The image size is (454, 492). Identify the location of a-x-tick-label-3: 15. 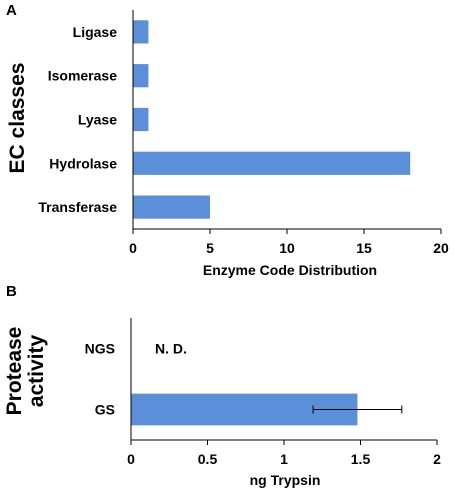
(364, 248).